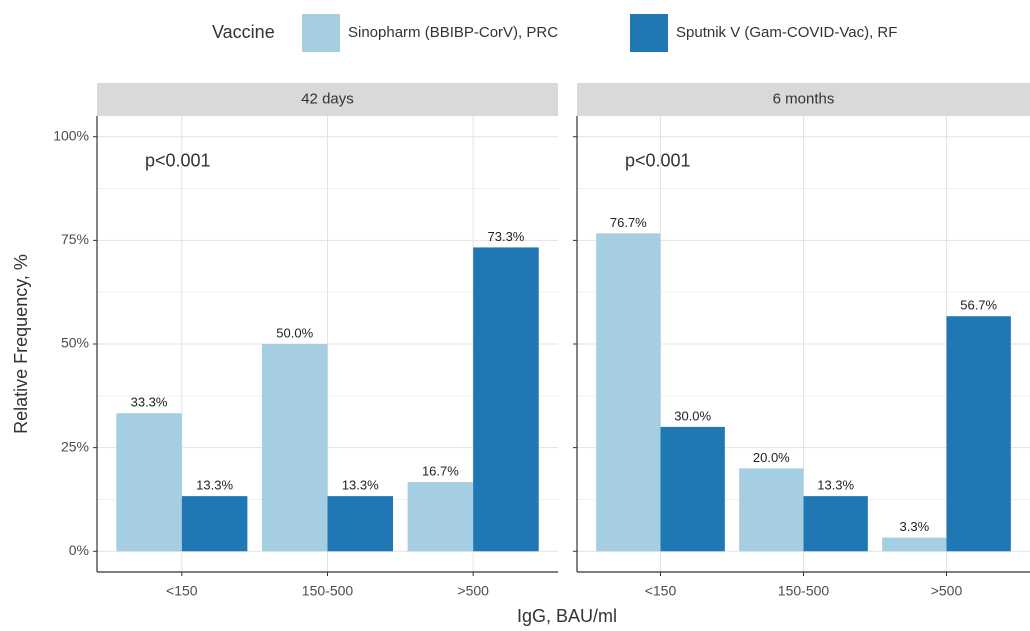 The image size is (1030, 631). Describe the element at coordinates (453, 32) in the screenshot. I see `legend-label: Sinopharm (BBIBP-CorV), PRC` at that location.